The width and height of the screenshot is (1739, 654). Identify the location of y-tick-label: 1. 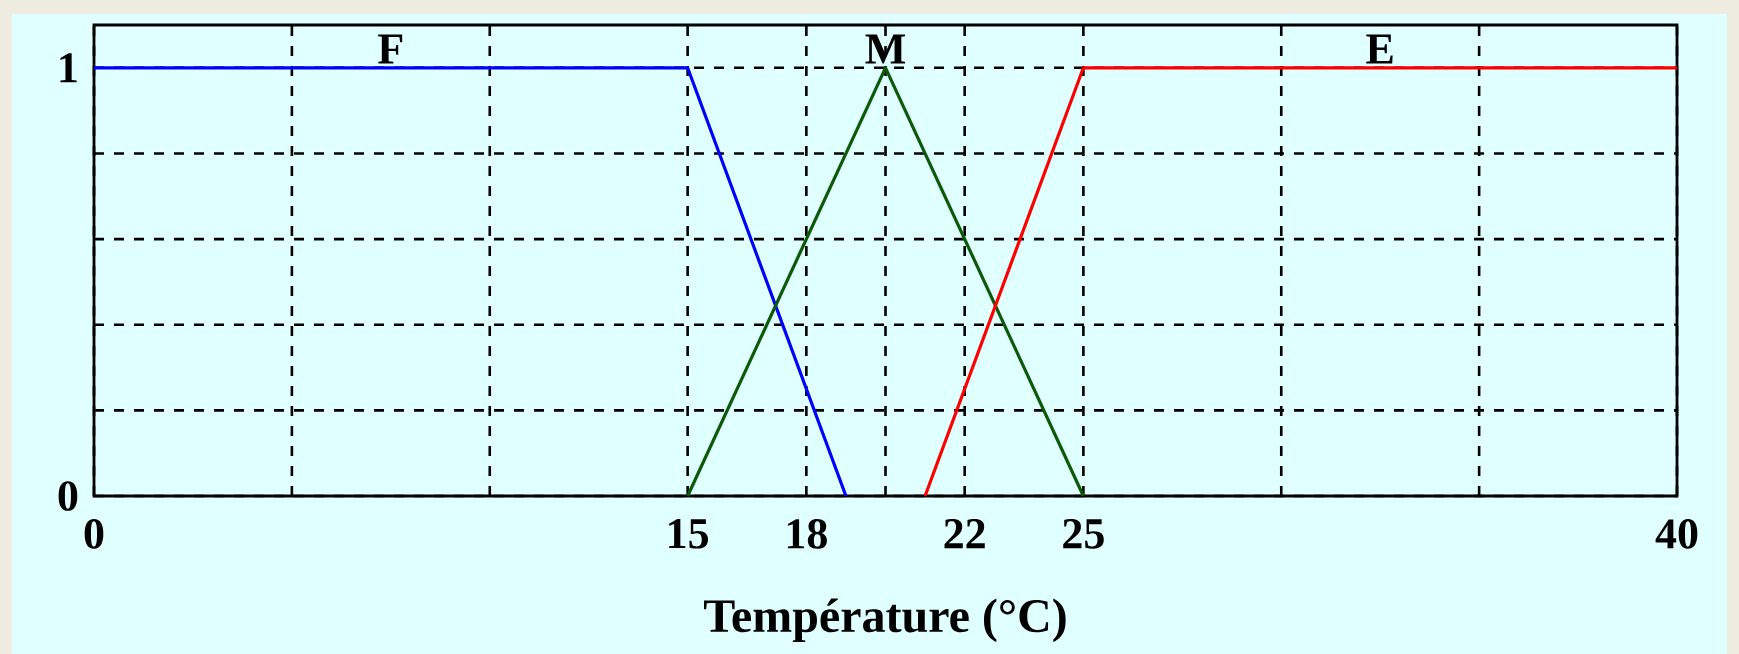
(68, 68).